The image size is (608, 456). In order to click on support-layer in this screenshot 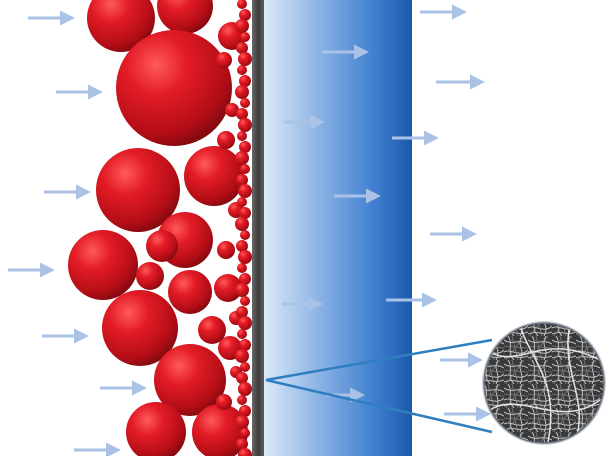, I will do `click(258, 228)`.